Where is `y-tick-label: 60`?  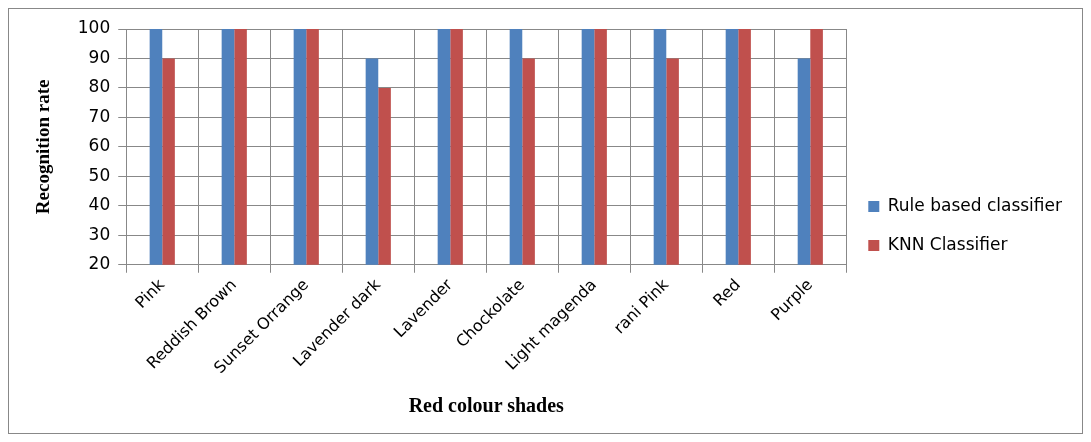
y-tick-label: 60 is located at coordinates (99, 145).